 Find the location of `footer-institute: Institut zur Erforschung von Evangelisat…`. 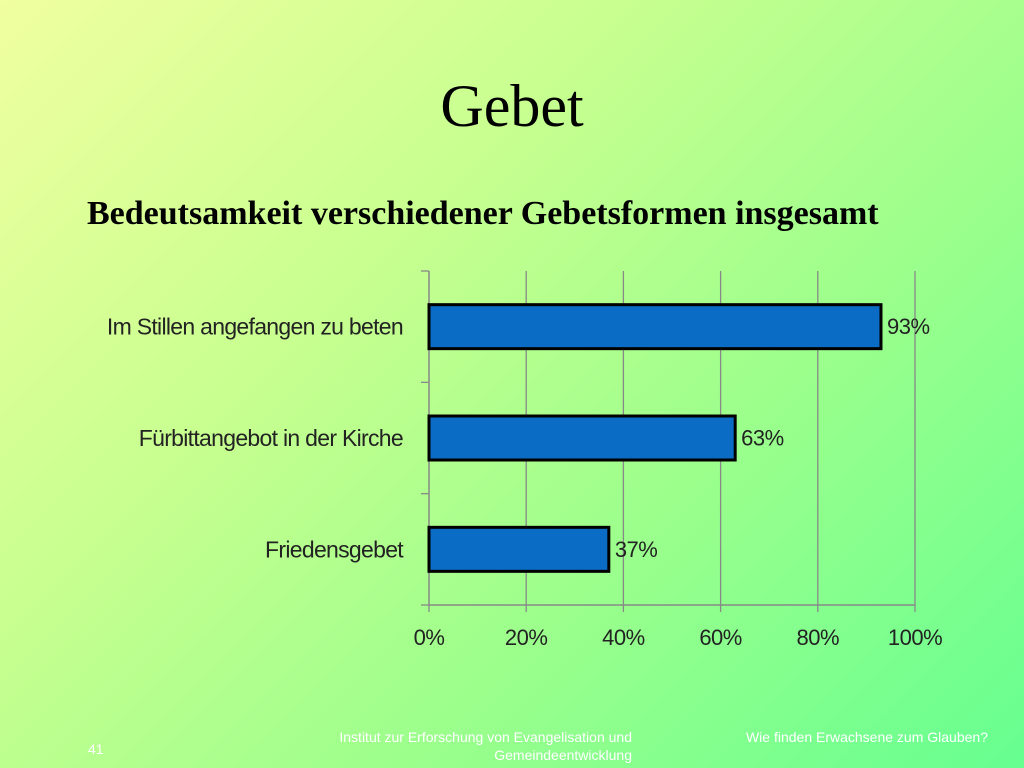

footer-institute: Institut zur Erforschung von Evangelisat… is located at coordinates (485, 746).